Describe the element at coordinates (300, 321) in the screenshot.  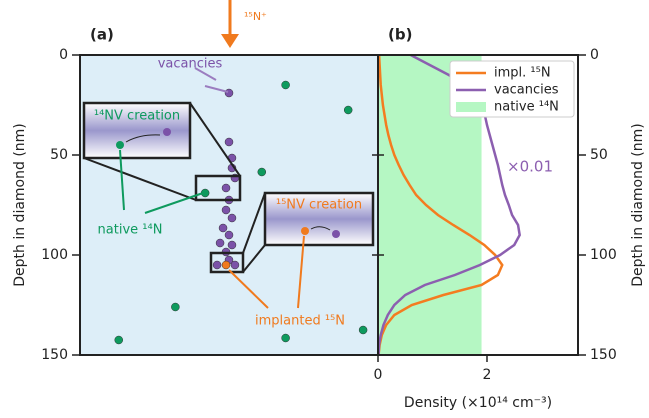
I see `annotation: implanted ¹⁵N` at that location.